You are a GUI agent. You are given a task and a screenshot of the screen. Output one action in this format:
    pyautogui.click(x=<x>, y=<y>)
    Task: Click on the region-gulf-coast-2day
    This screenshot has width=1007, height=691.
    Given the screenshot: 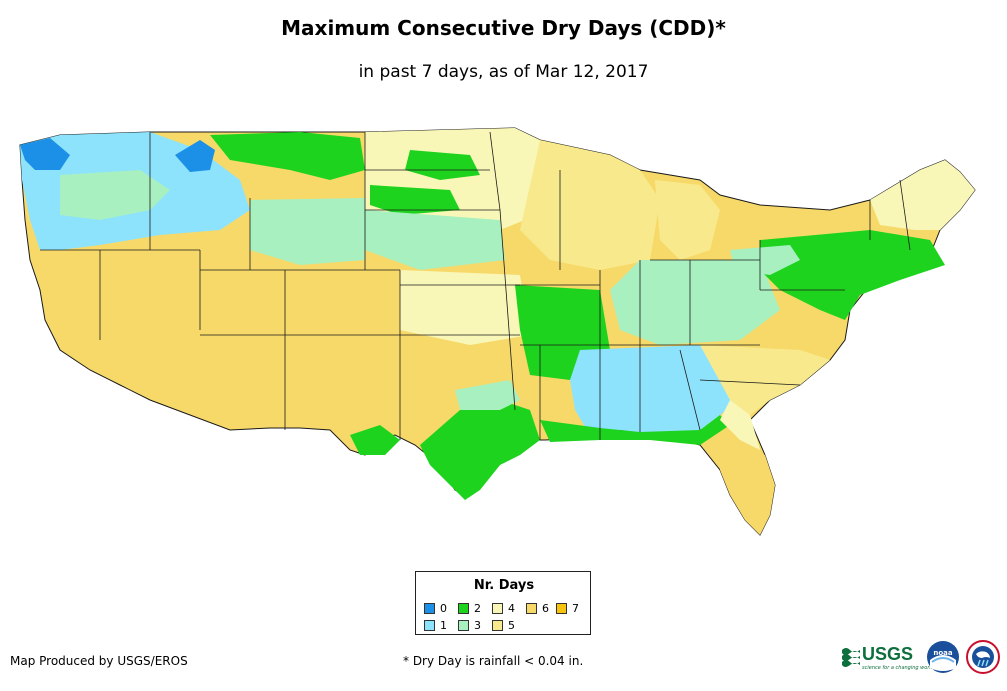 What is the action you would take?
    pyautogui.click(x=635, y=430)
    